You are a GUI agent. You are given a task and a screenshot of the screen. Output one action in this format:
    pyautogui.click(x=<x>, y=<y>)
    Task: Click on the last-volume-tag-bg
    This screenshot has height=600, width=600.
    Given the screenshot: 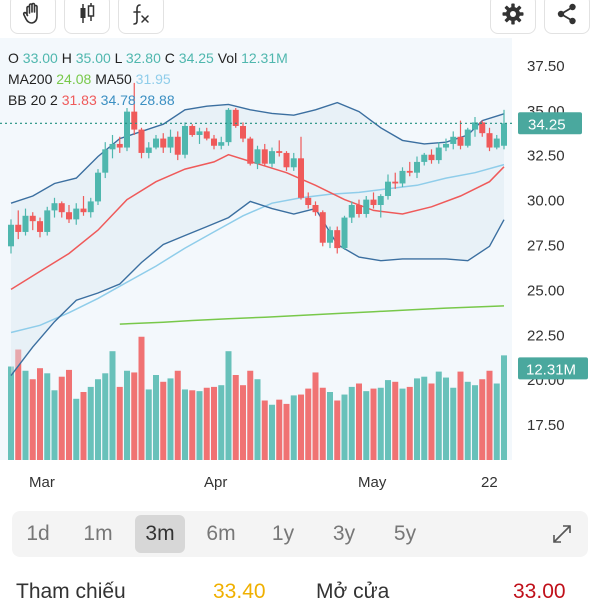 What is the action you would take?
    pyautogui.click(x=553, y=368)
    